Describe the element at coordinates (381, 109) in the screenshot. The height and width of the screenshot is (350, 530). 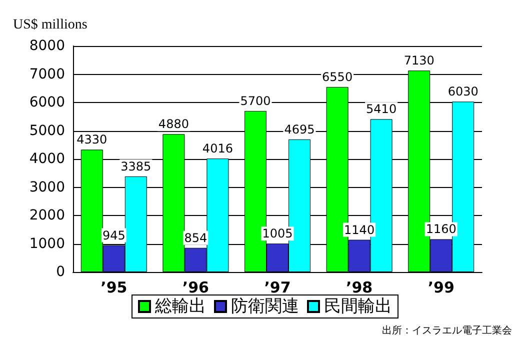
I see `data-label: 5410` at that location.